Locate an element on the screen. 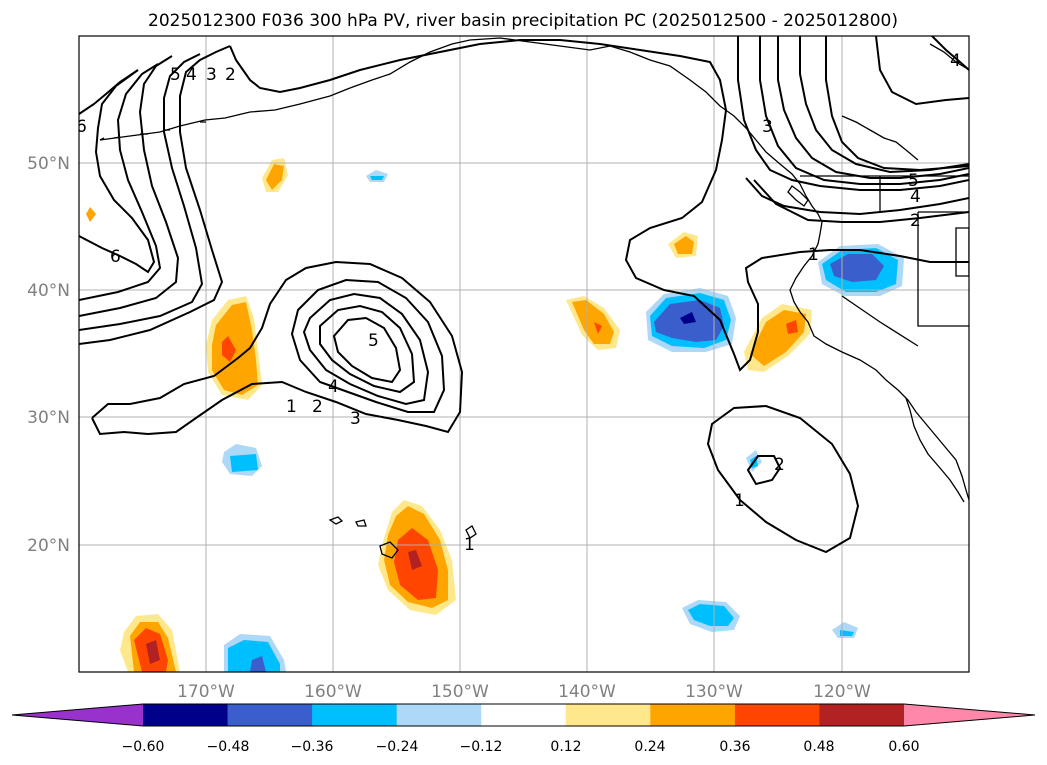  colorbar-extend-min is located at coordinates (77, 715).